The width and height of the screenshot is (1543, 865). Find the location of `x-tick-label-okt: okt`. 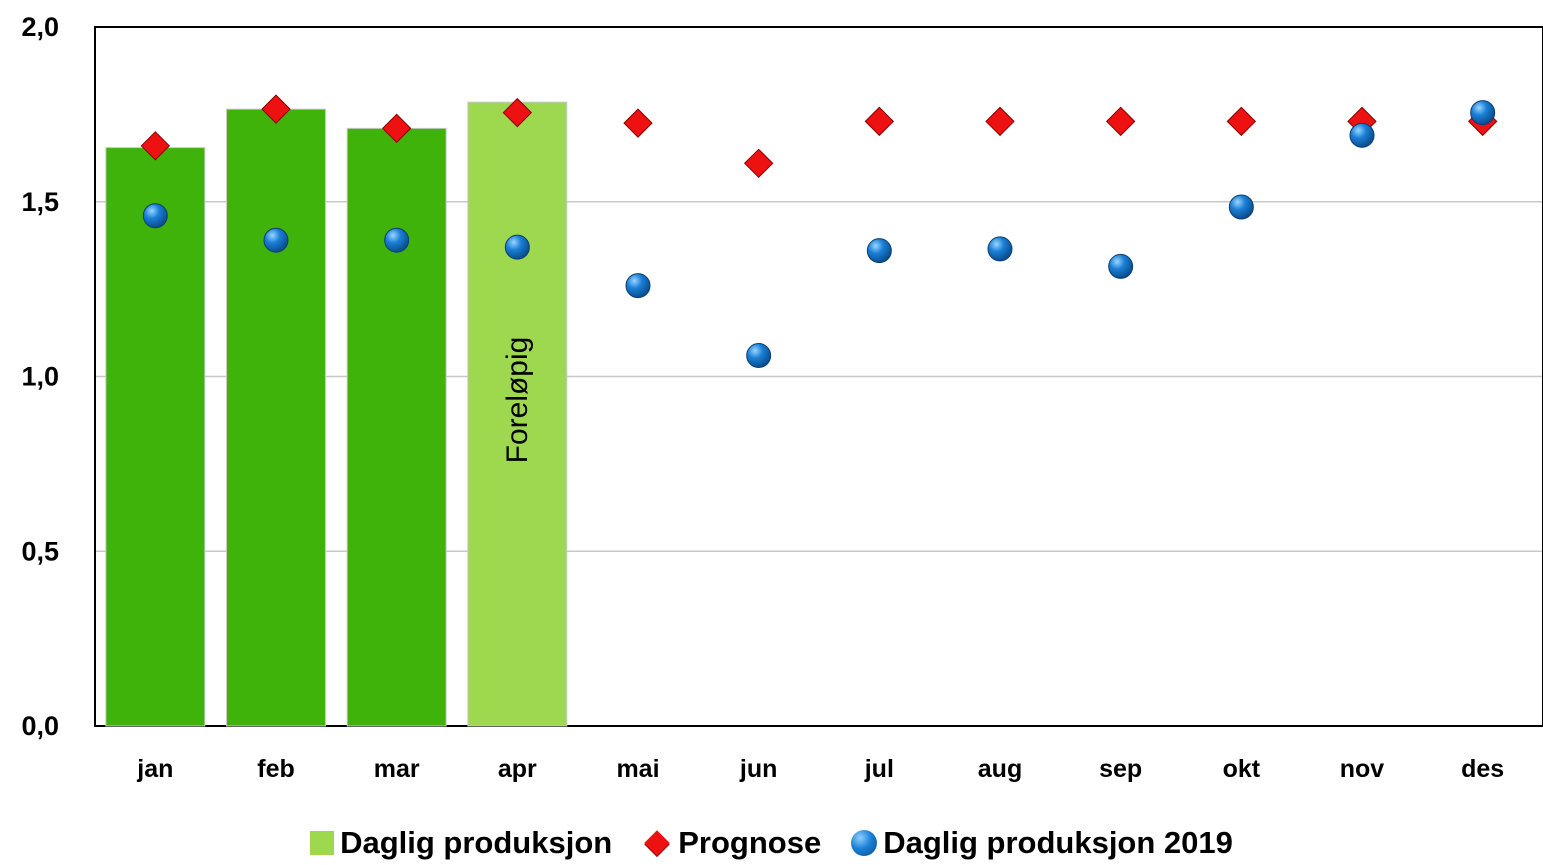

x-tick-label-okt: okt is located at coordinates (1242, 769).